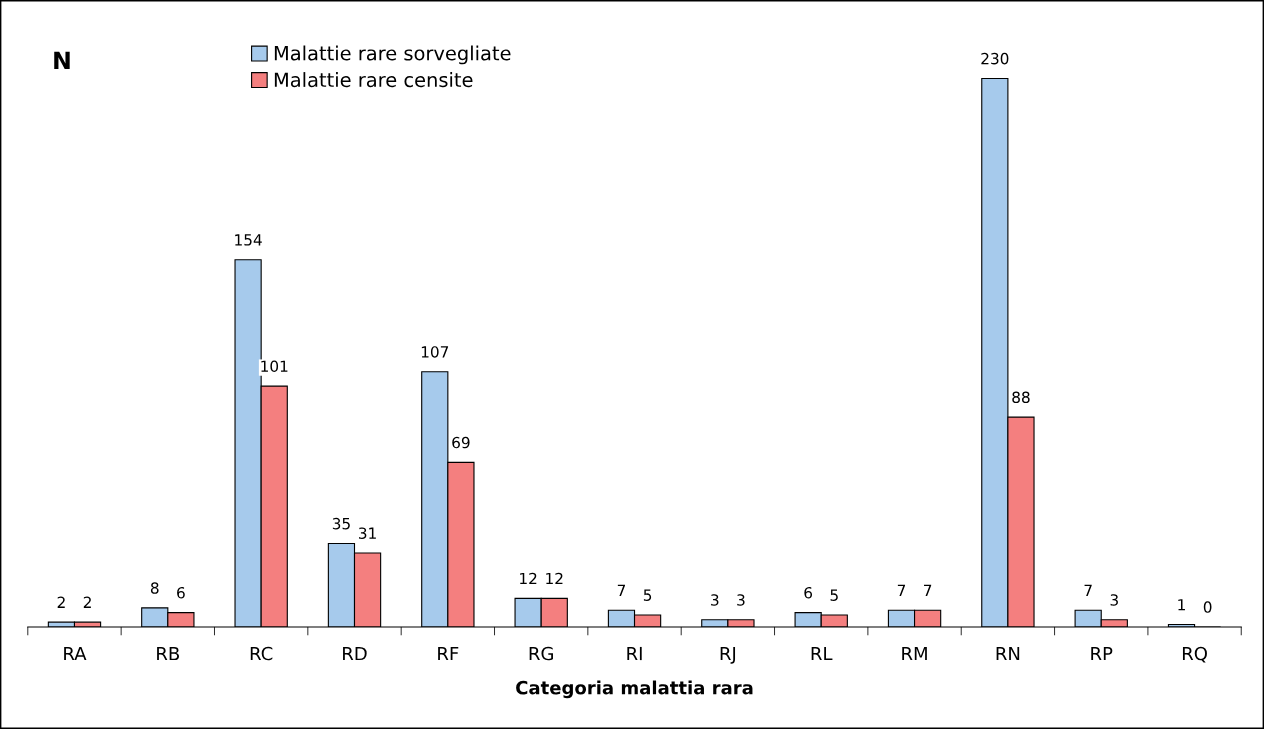 The image size is (1264, 729). I want to click on data-label: 154, so click(248, 240).